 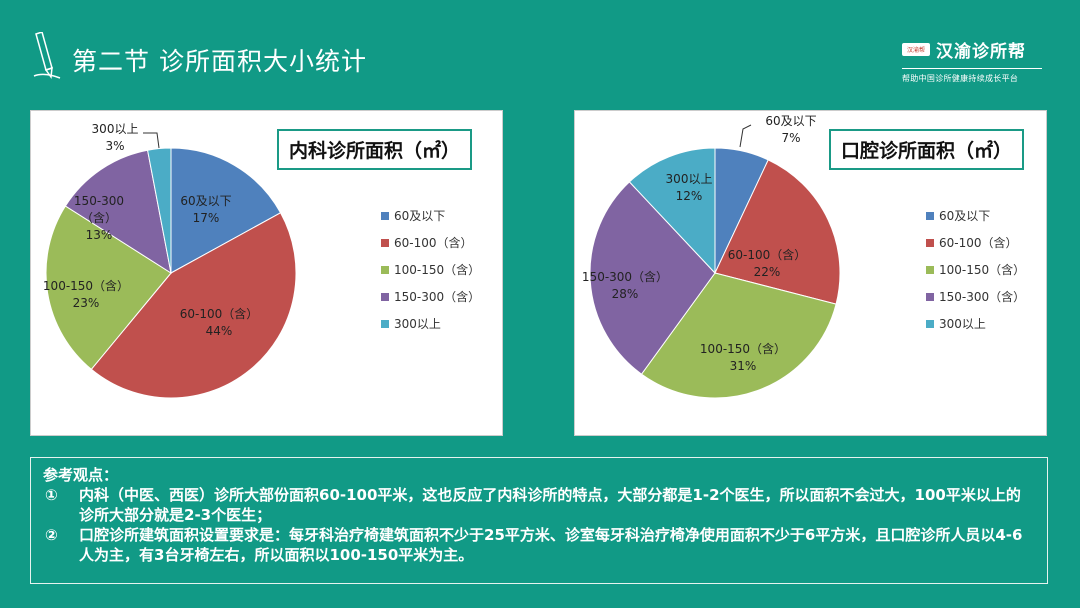 I want to click on slice-data-label: 150-300 （含） 13%, so click(x=99, y=218).